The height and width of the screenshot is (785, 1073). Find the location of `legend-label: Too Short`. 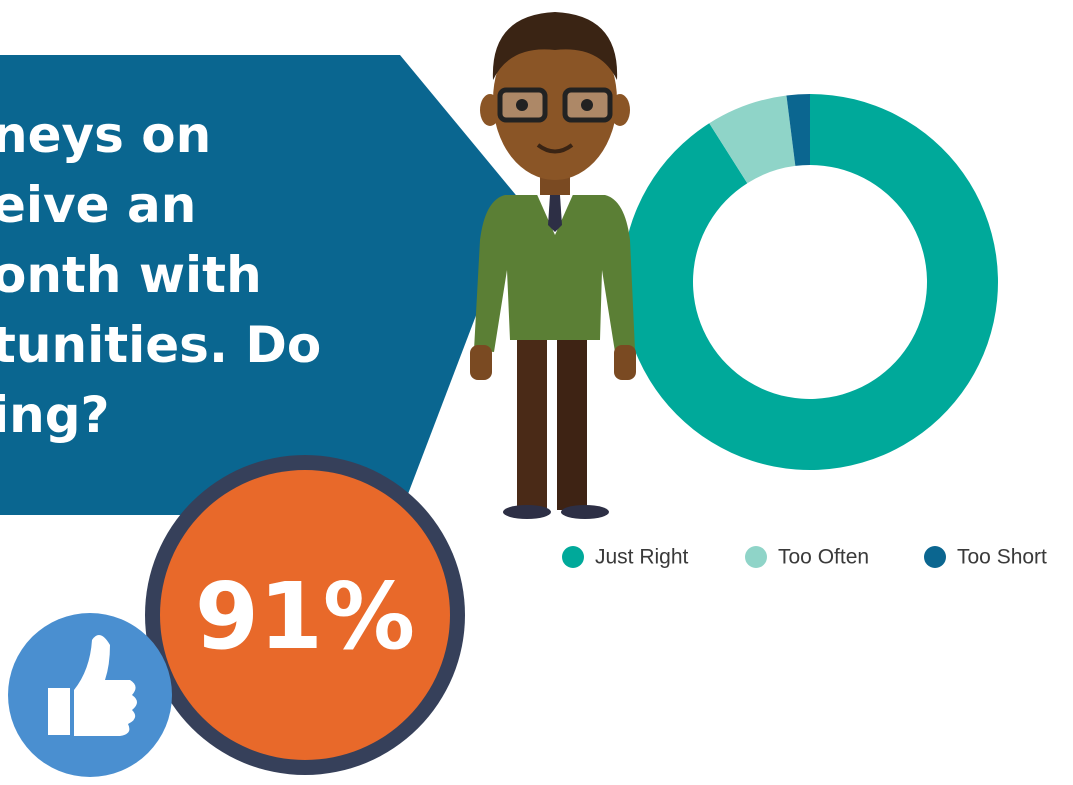

legend-label: Too Short is located at coordinates (1002, 557).